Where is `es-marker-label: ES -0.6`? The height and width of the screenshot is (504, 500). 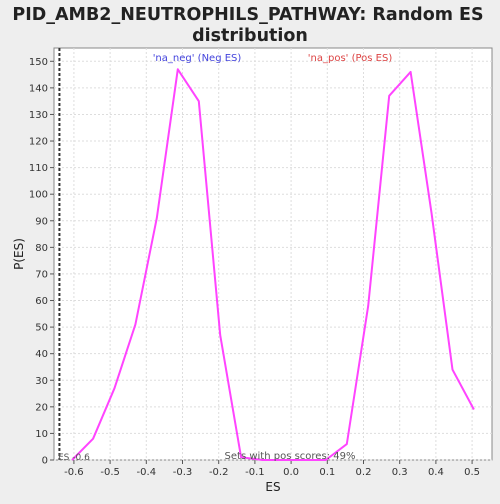 es-marker-label: ES -0.6 is located at coordinates (74, 458).